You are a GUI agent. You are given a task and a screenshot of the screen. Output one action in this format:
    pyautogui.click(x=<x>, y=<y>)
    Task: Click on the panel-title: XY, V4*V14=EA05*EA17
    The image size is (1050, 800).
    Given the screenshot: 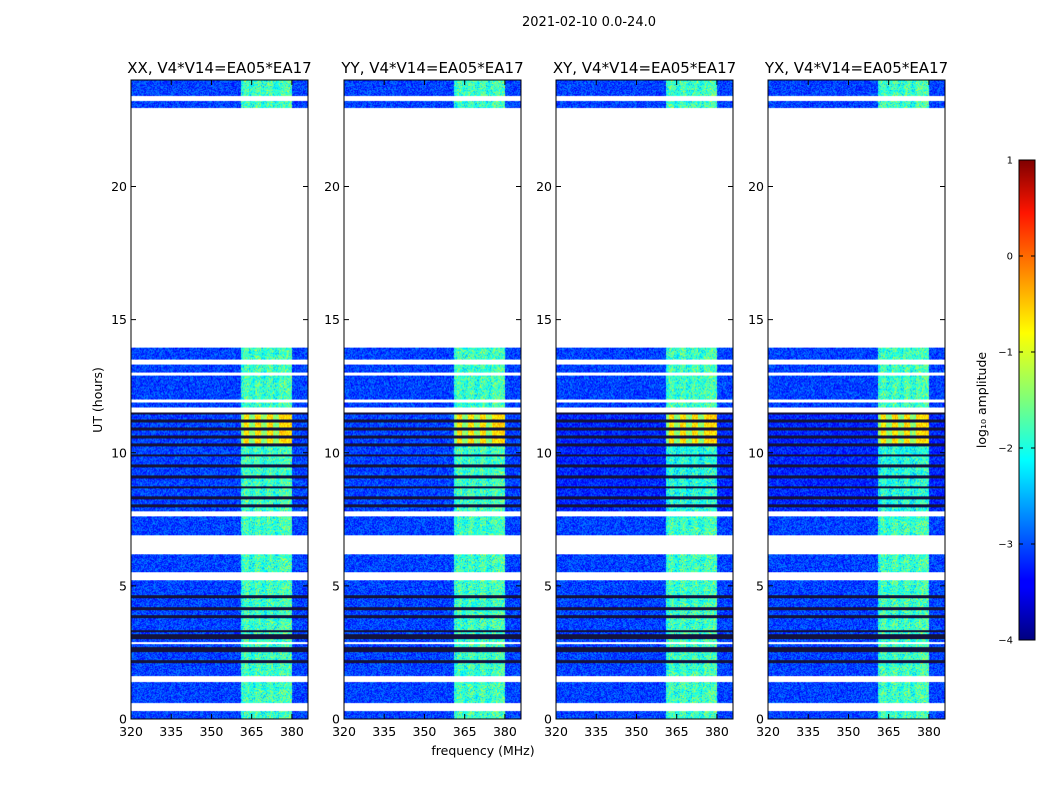 What is the action you would take?
    pyautogui.click(x=644, y=68)
    